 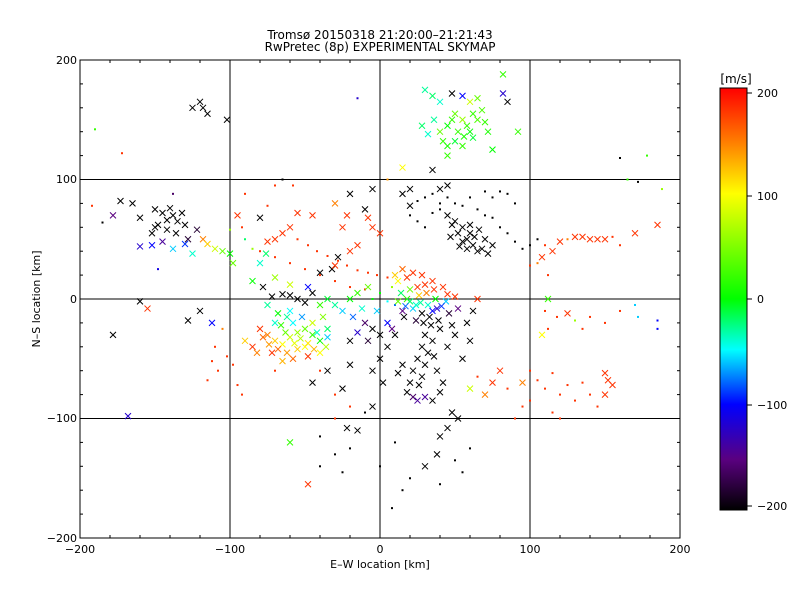 What do you see at coordinates (66, 60) in the screenshot?
I see `y-tick-label: 200` at bounding box center [66, 60].